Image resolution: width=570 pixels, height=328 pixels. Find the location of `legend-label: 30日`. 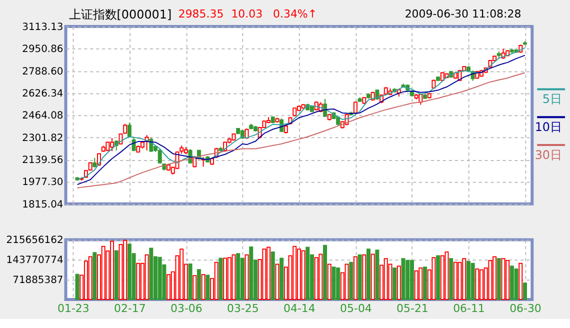

legend-label: 30日 is located at coordinates (548, 155).